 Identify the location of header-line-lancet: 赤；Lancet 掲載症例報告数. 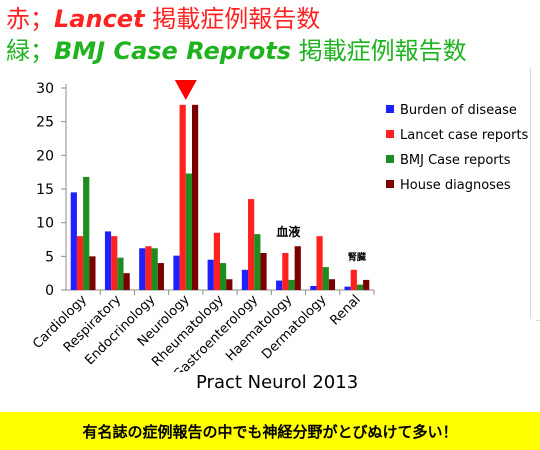
(163, 19).